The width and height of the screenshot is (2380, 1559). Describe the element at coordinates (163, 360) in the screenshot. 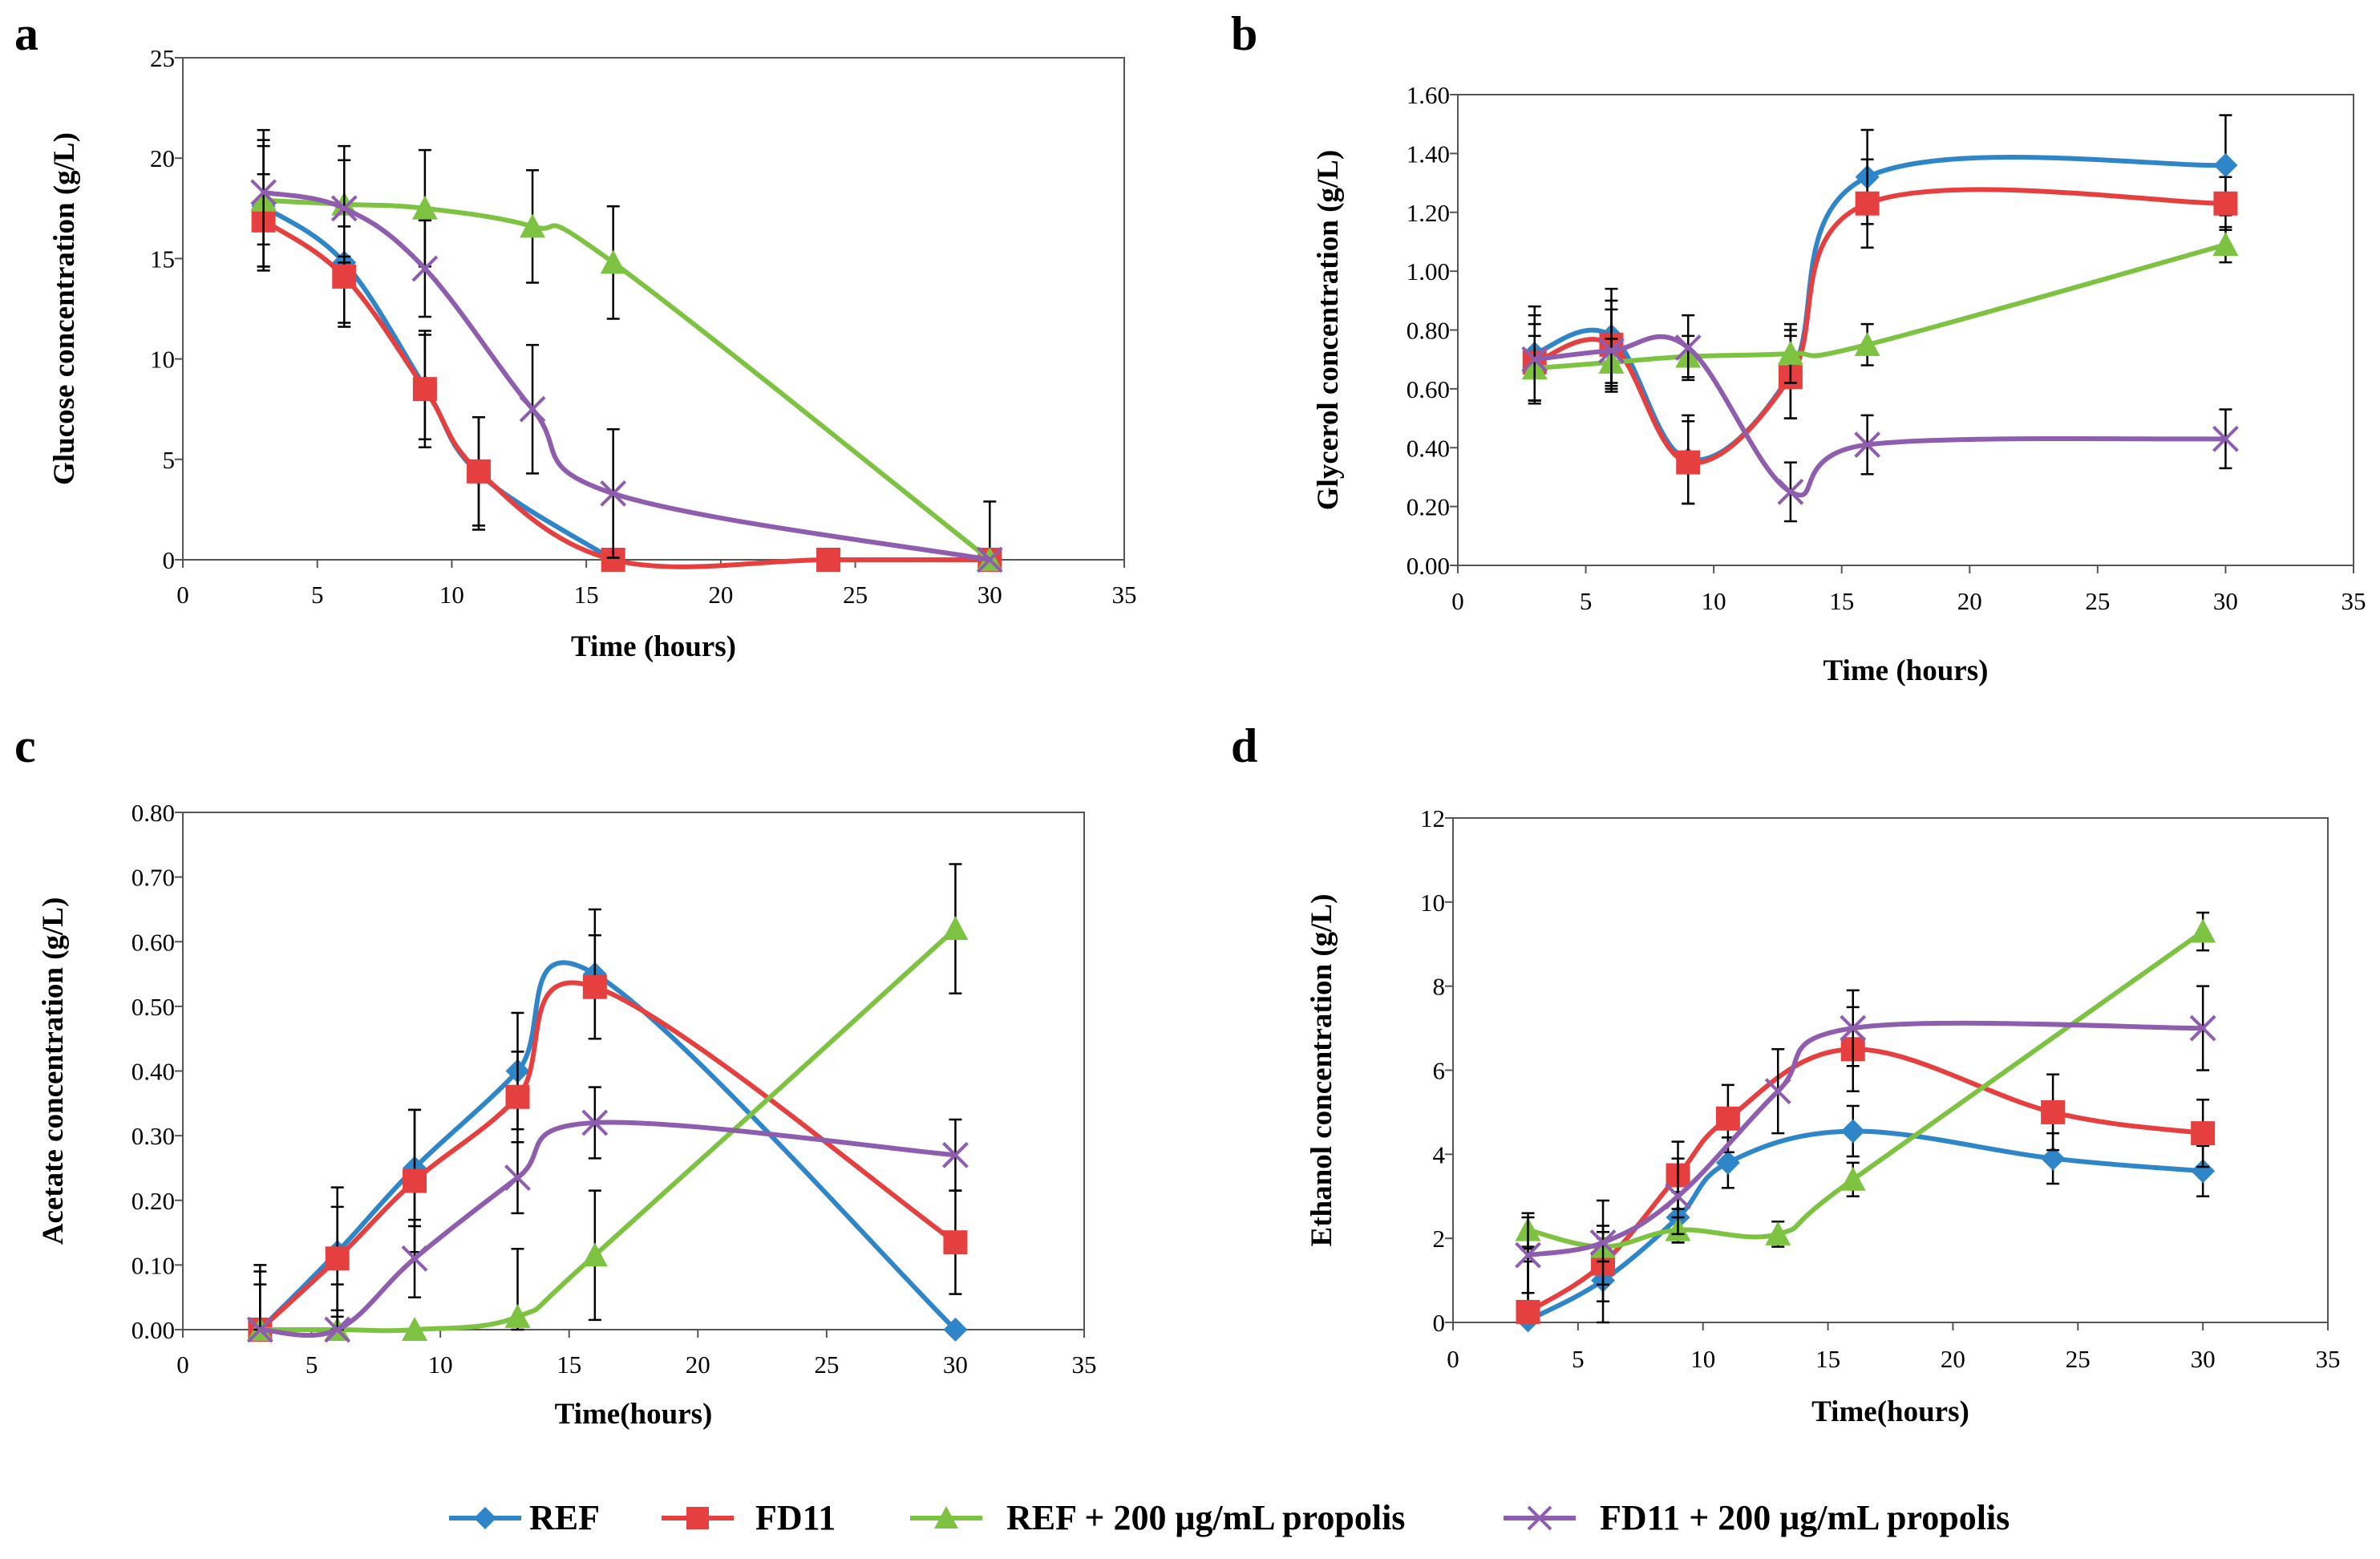

I see `y-tick-label: 10` at that location.